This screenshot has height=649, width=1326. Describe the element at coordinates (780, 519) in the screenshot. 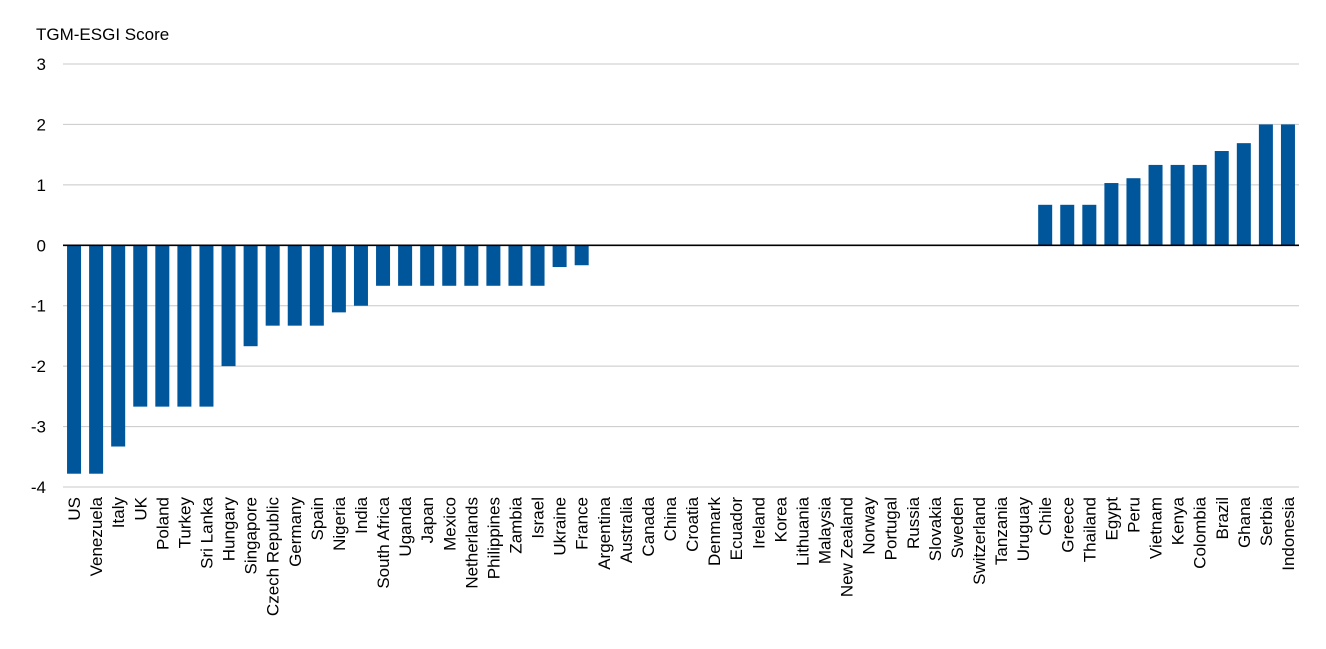

I see `x-category-label: Korea` at that location.